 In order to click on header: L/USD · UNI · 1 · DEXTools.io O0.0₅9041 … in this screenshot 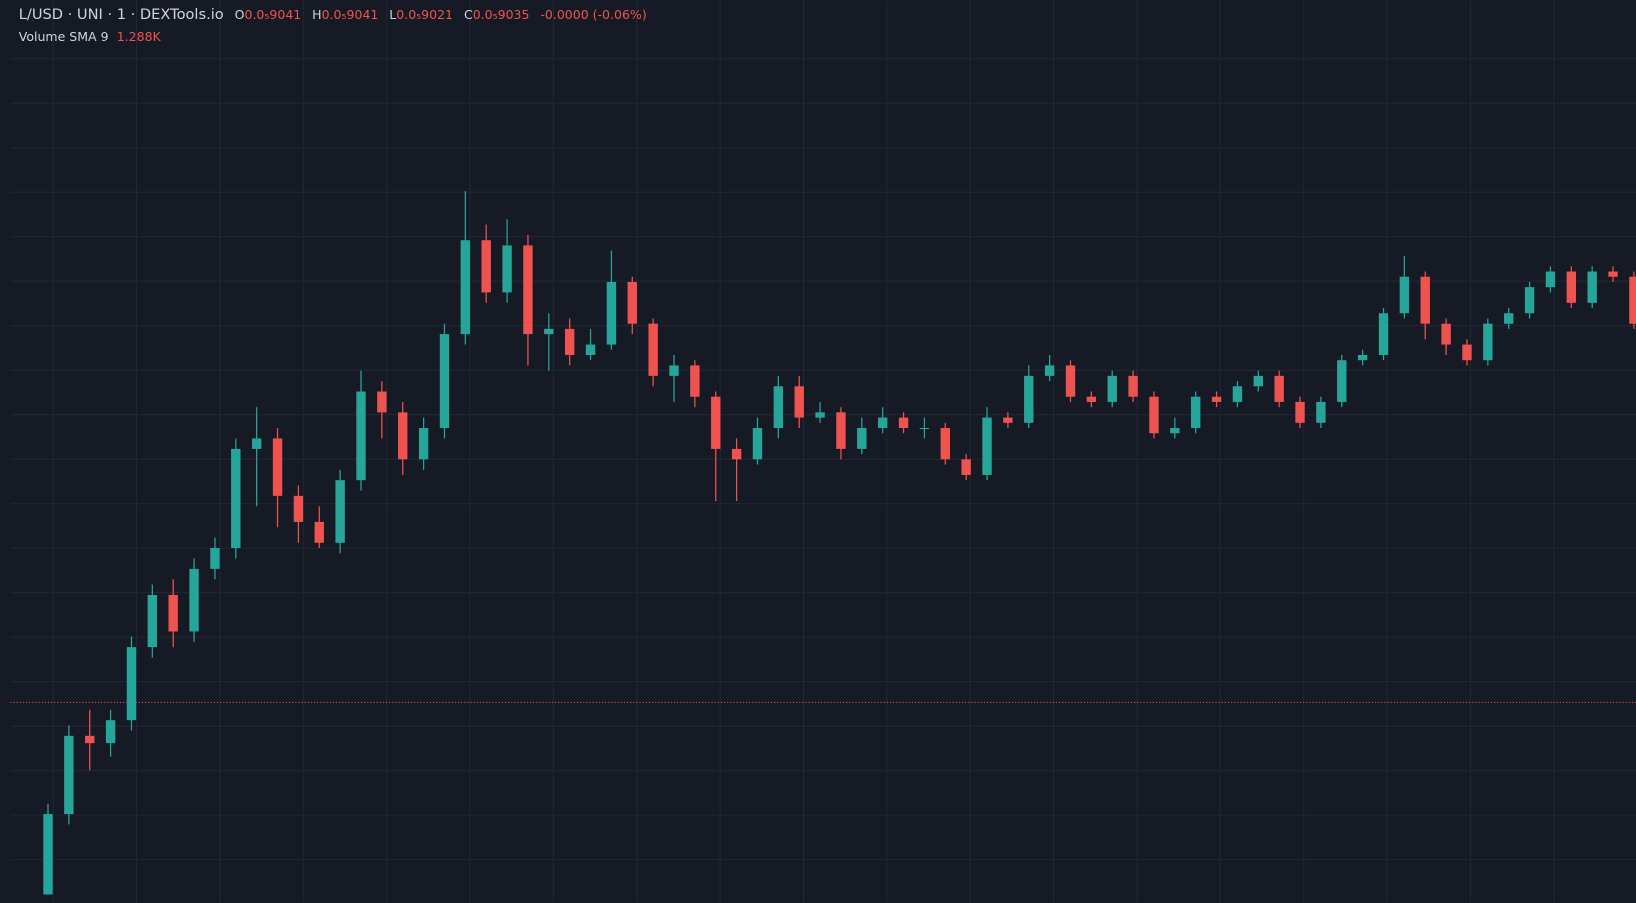, I will do `click(333, 14)`.